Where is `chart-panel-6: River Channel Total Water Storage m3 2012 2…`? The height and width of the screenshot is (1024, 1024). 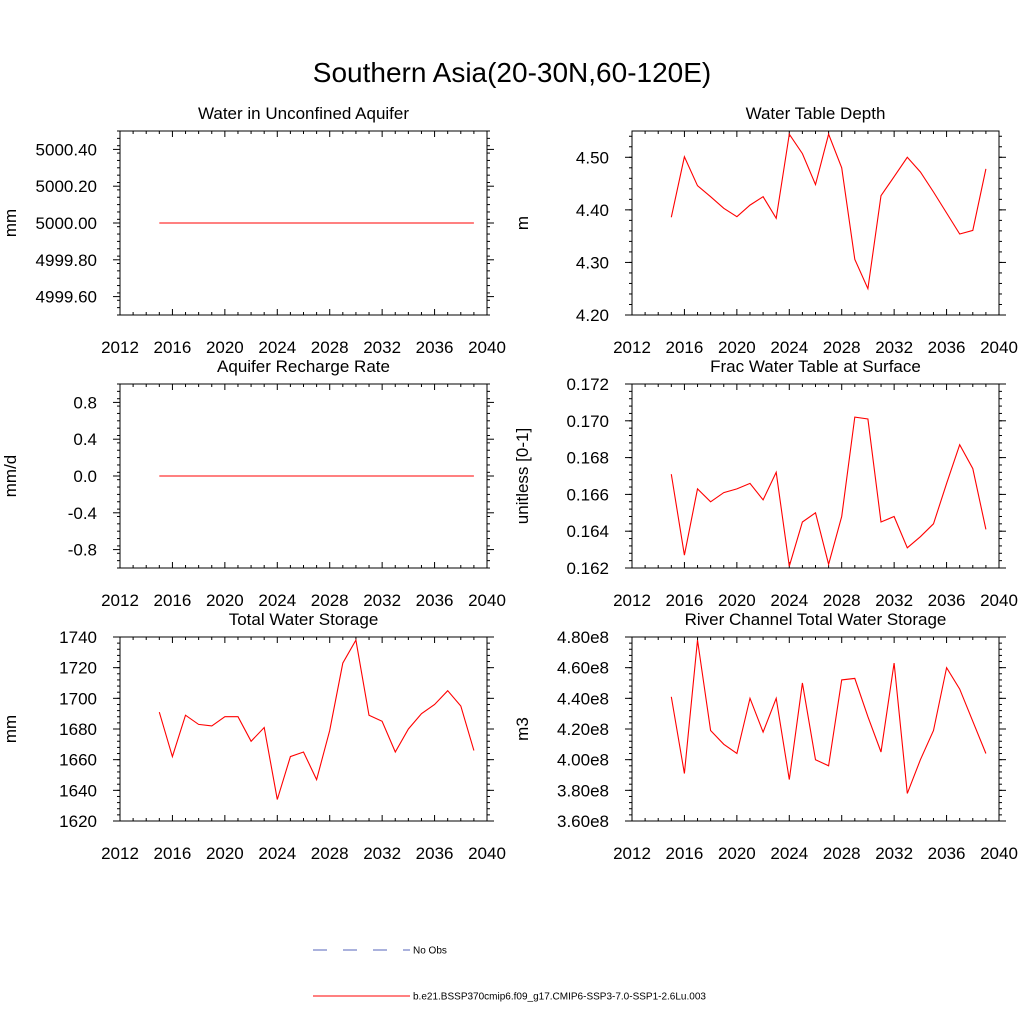
chart-panel-6: River Channel Total Water Storage m3 2012 2… is located at coordinates (765, 736).